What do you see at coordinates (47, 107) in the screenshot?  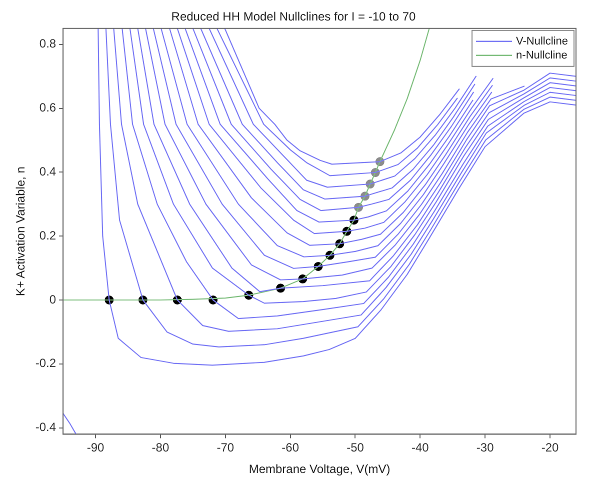 I see `y-tick-label: 0.6` at bounding box center [47, 107].